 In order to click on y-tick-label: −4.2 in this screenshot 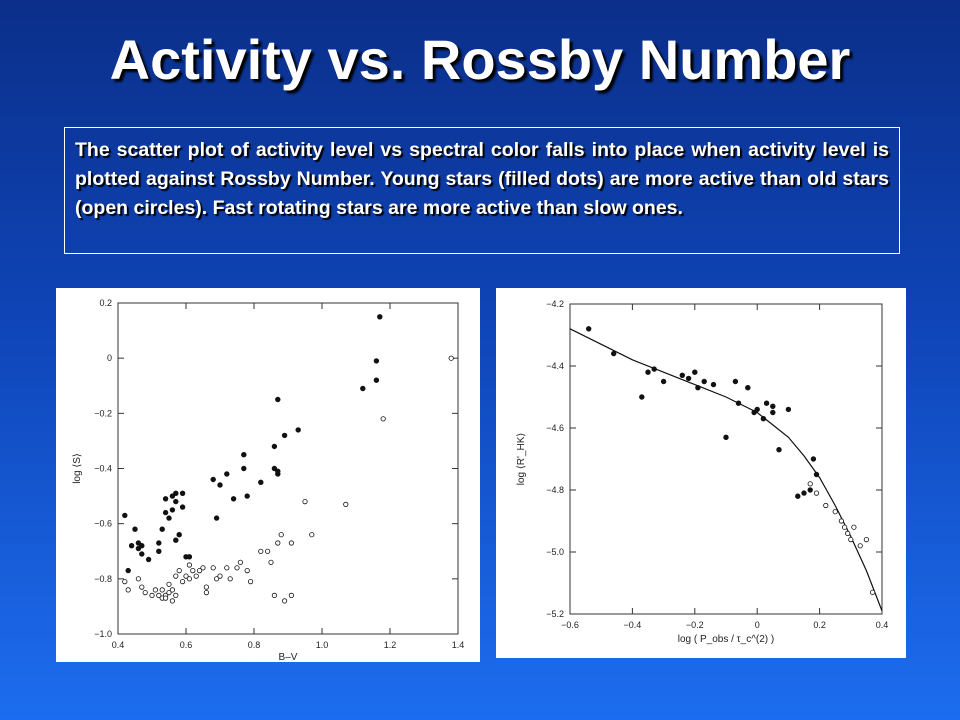, I will do `click(555, 304)`.